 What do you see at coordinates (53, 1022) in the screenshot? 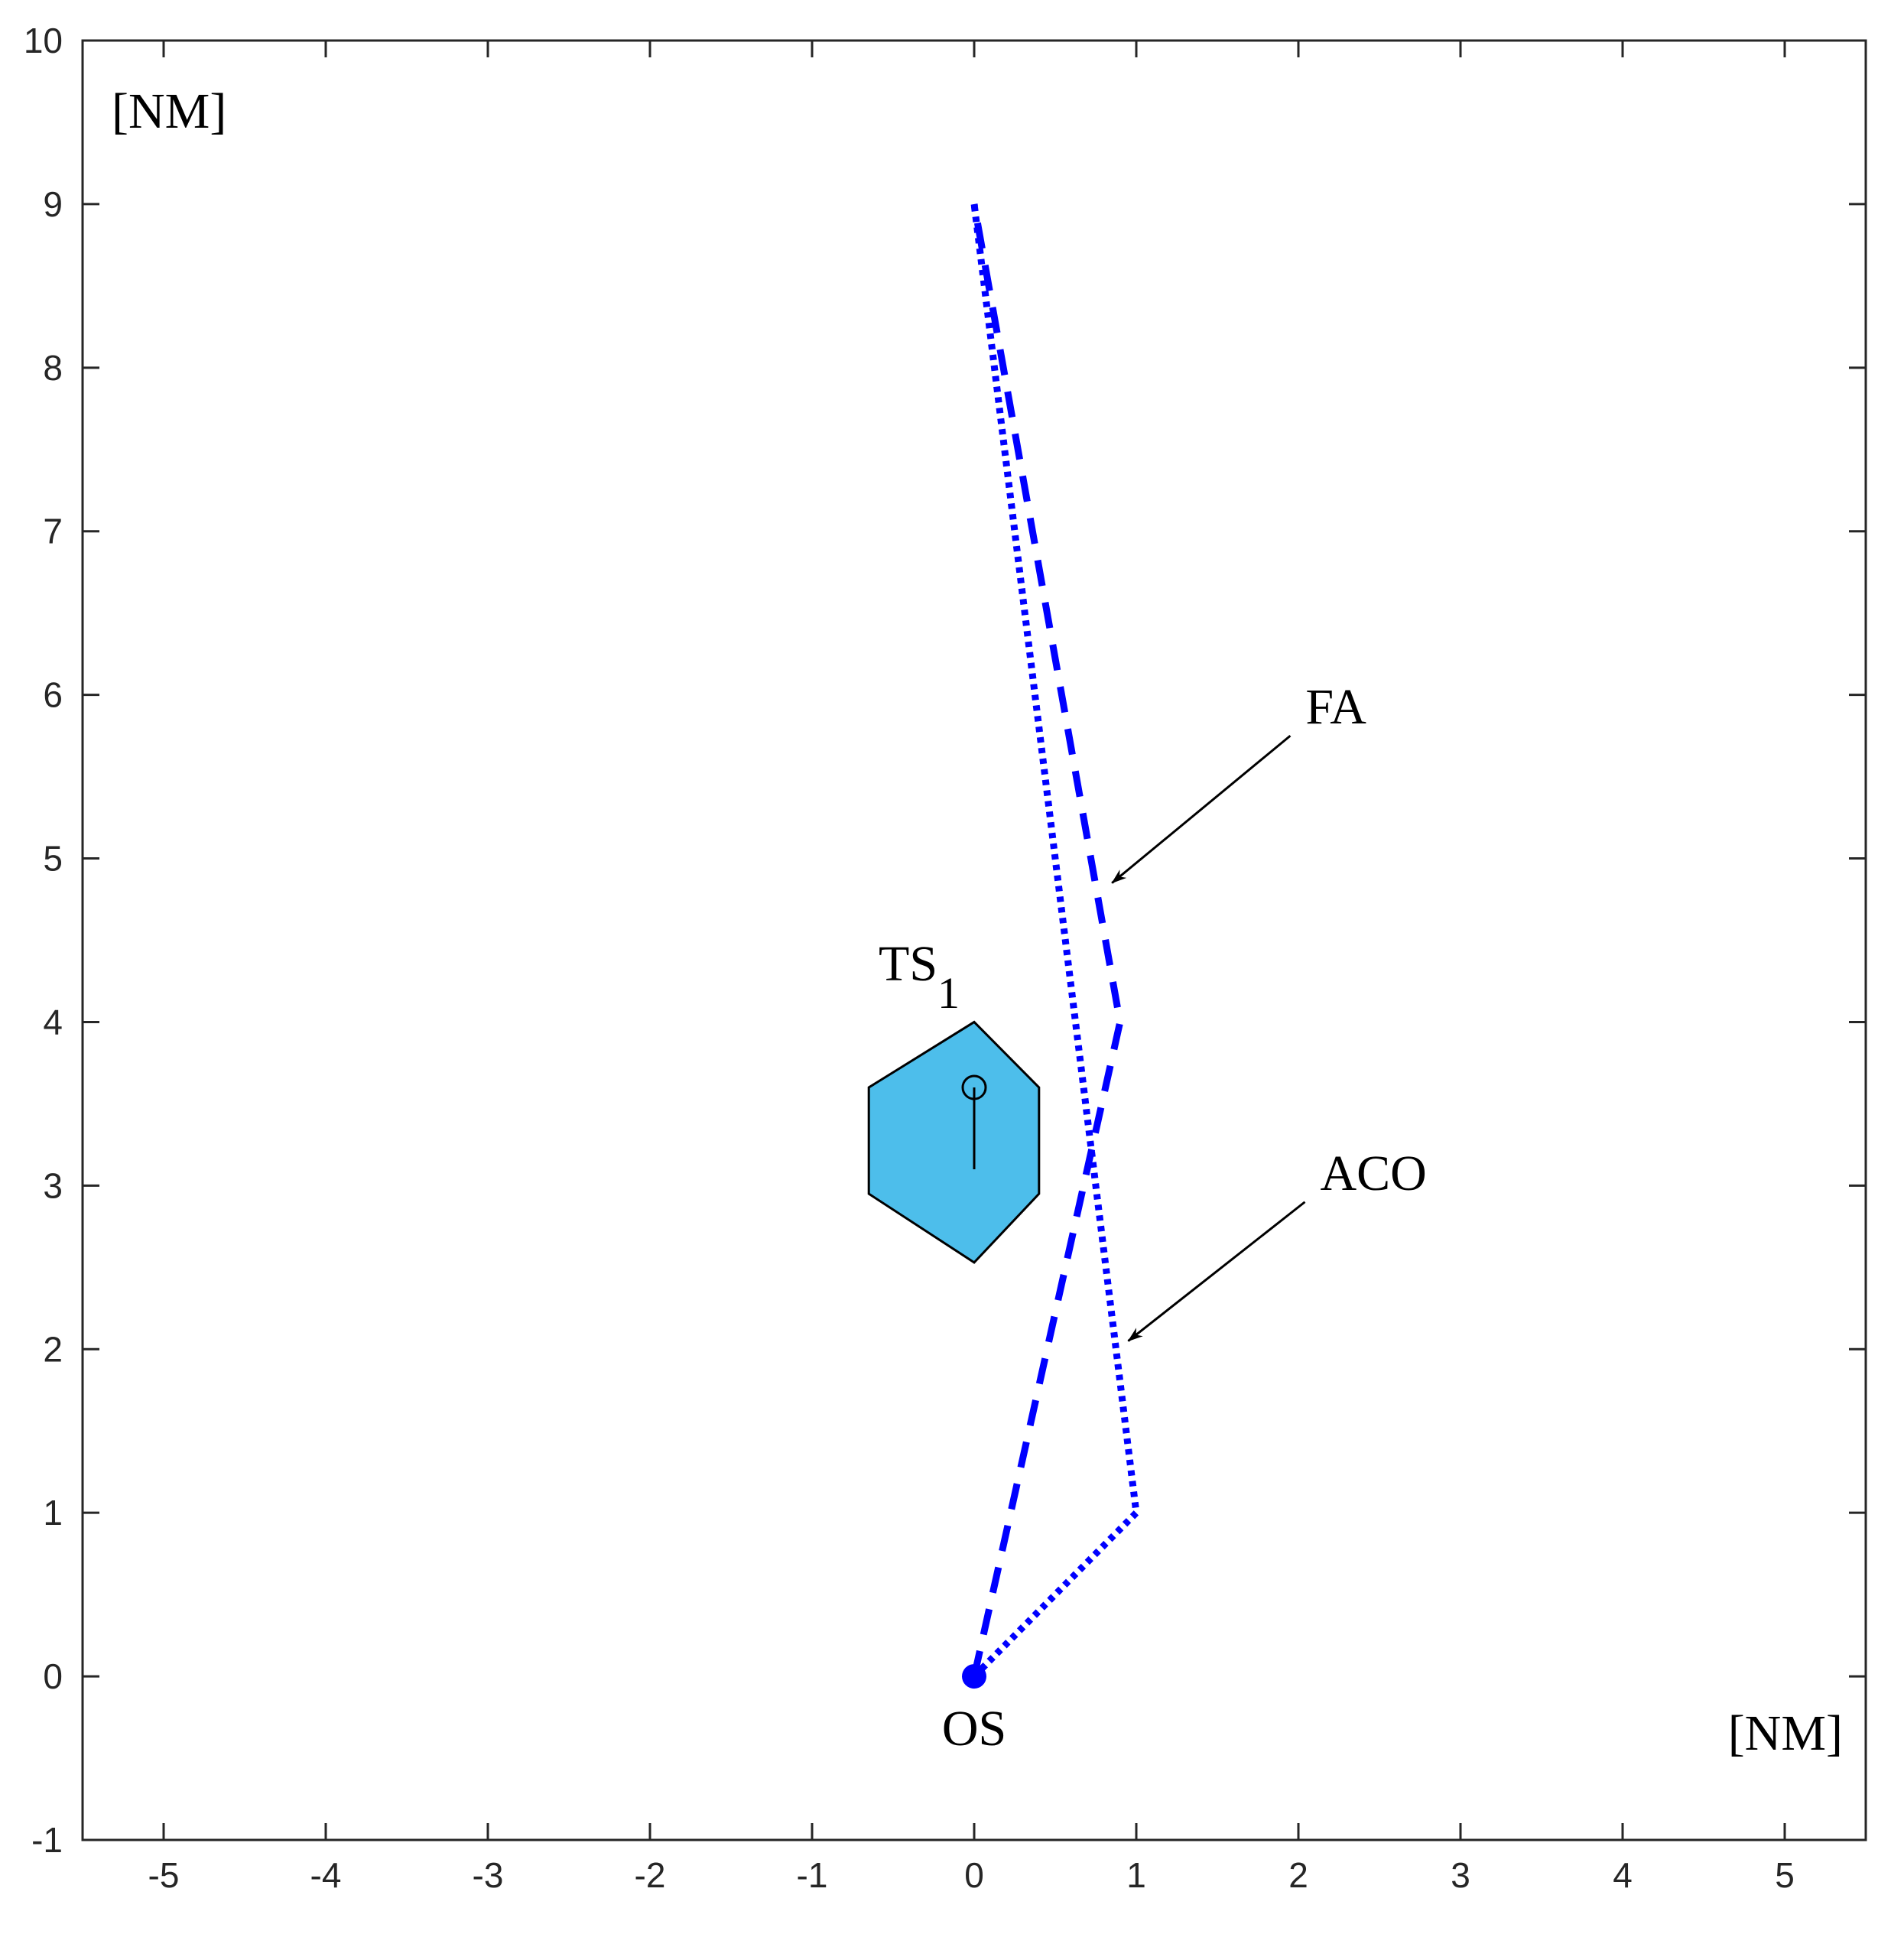
I see `y-tick-label: 4` at bounding box center [53, 1022].